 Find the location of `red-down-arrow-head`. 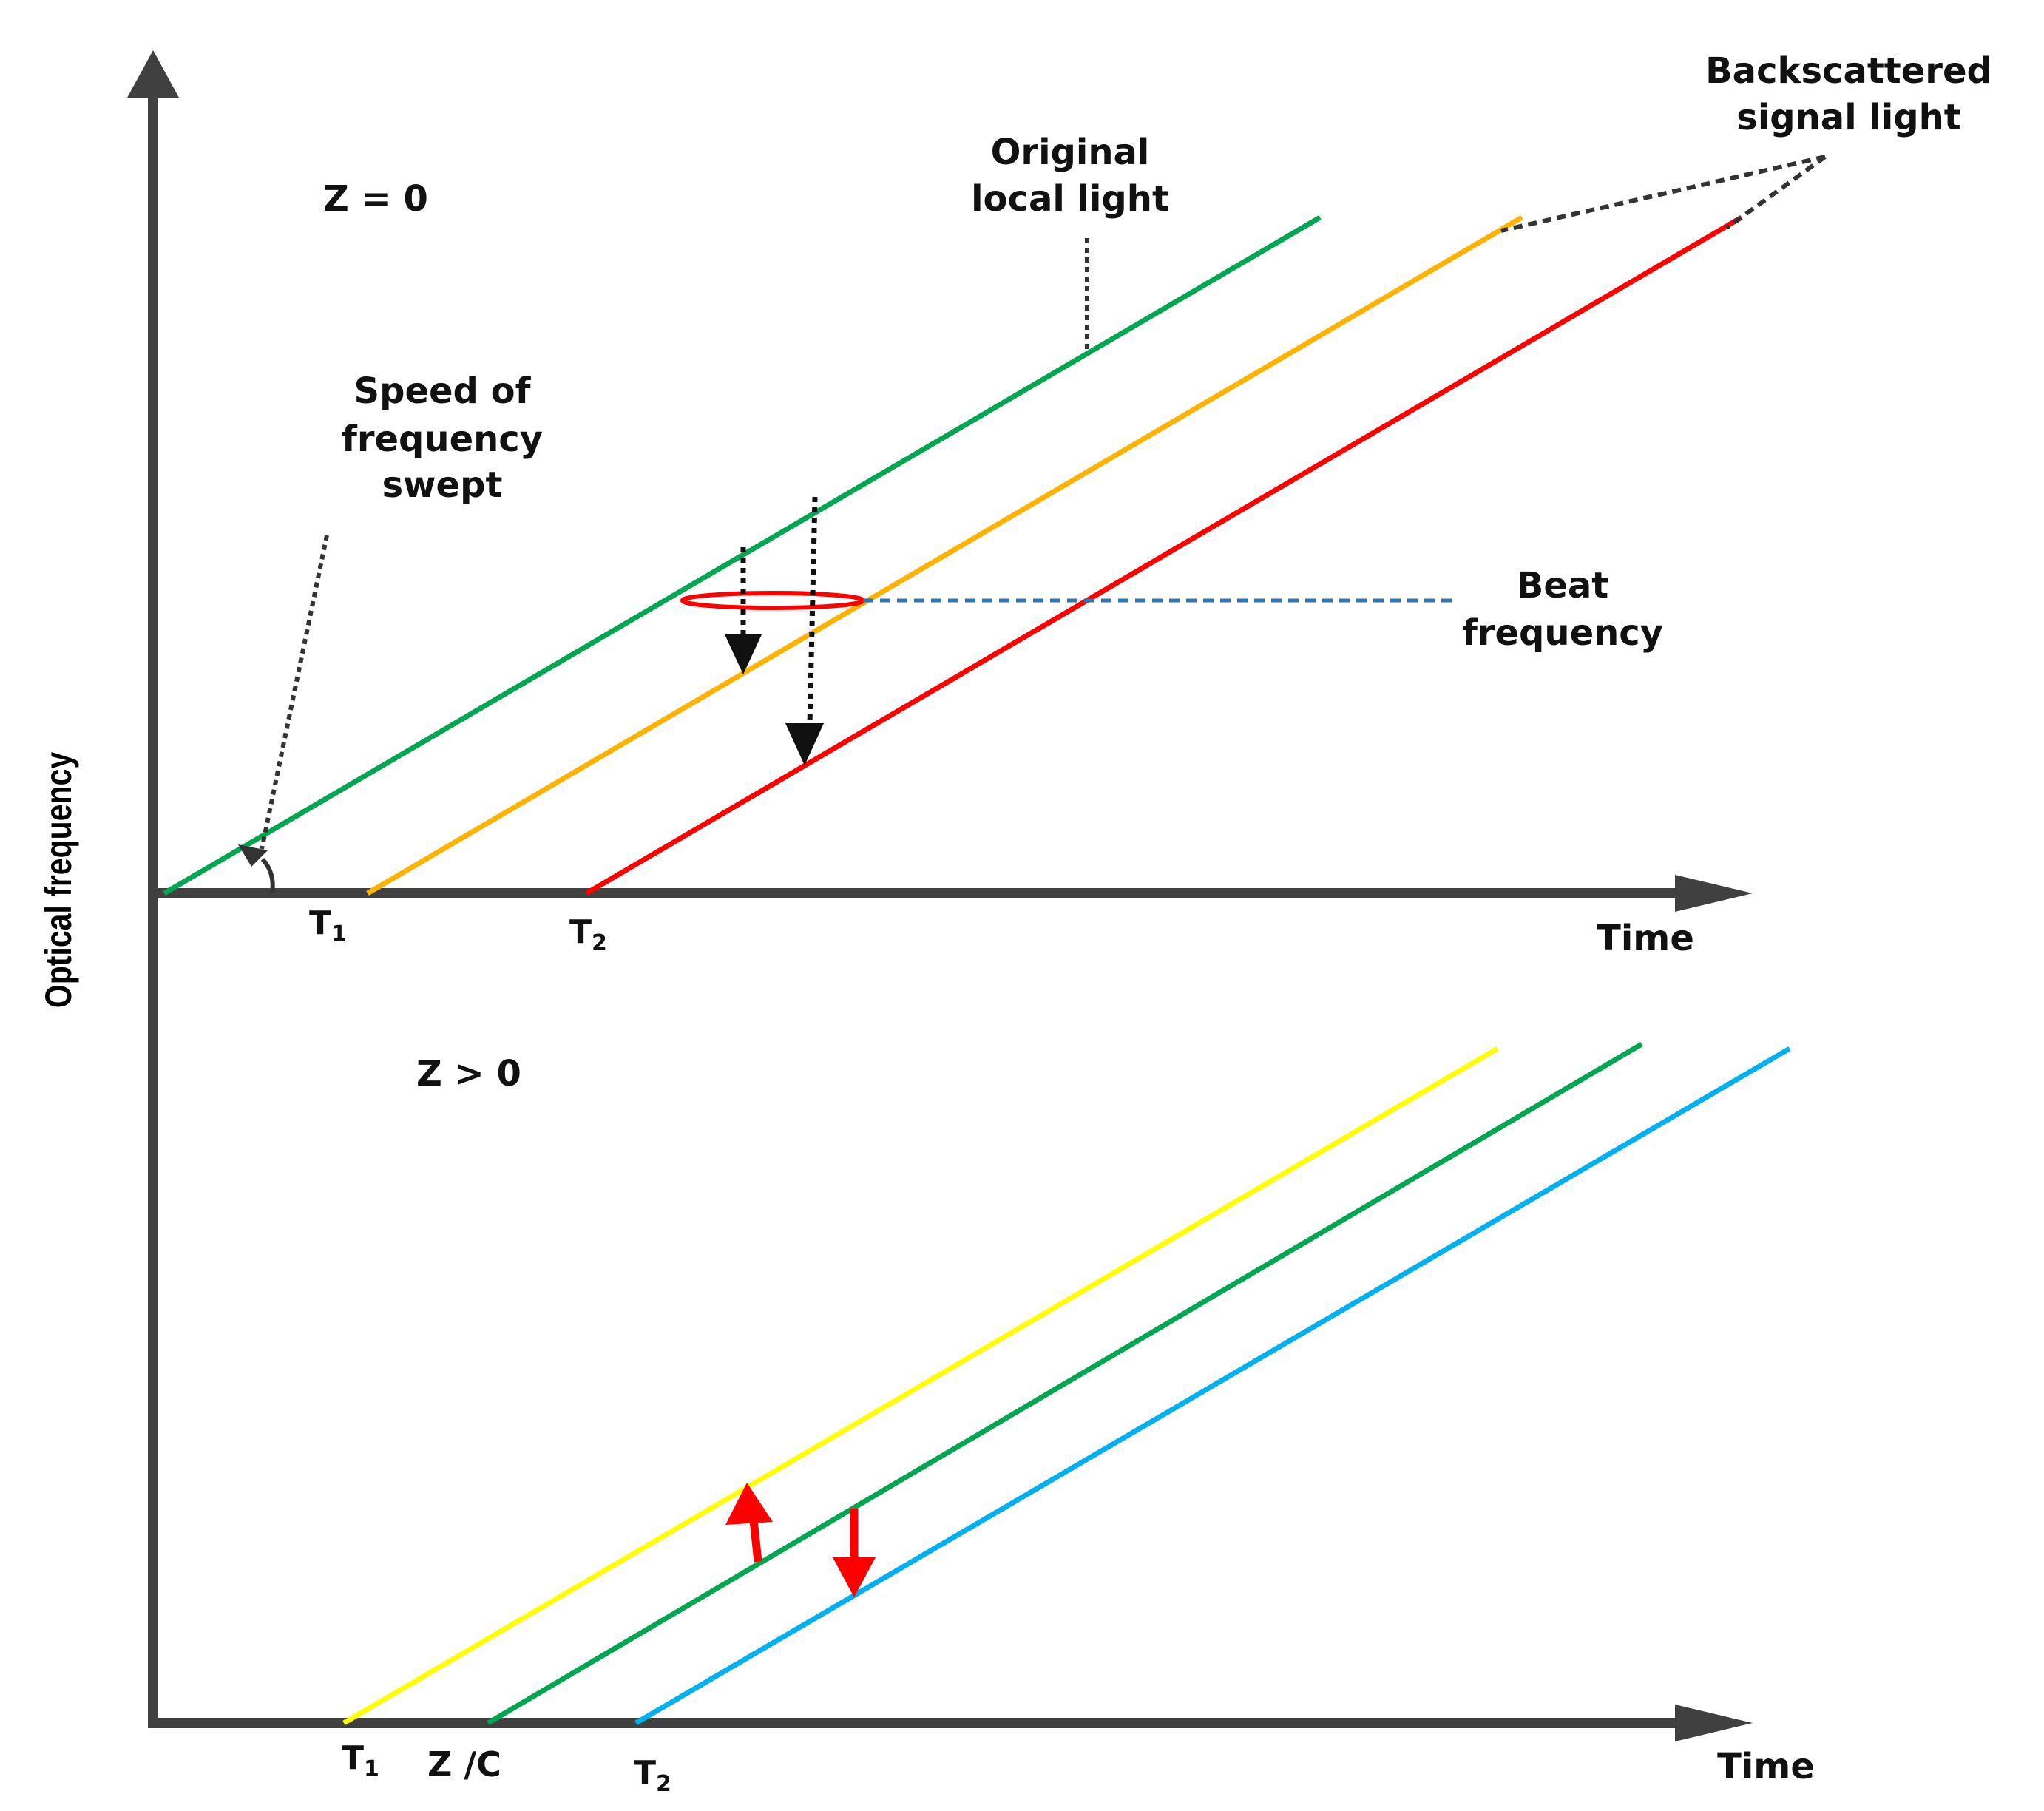

red-down-arrow-head is located at coordinates (854, 1577).